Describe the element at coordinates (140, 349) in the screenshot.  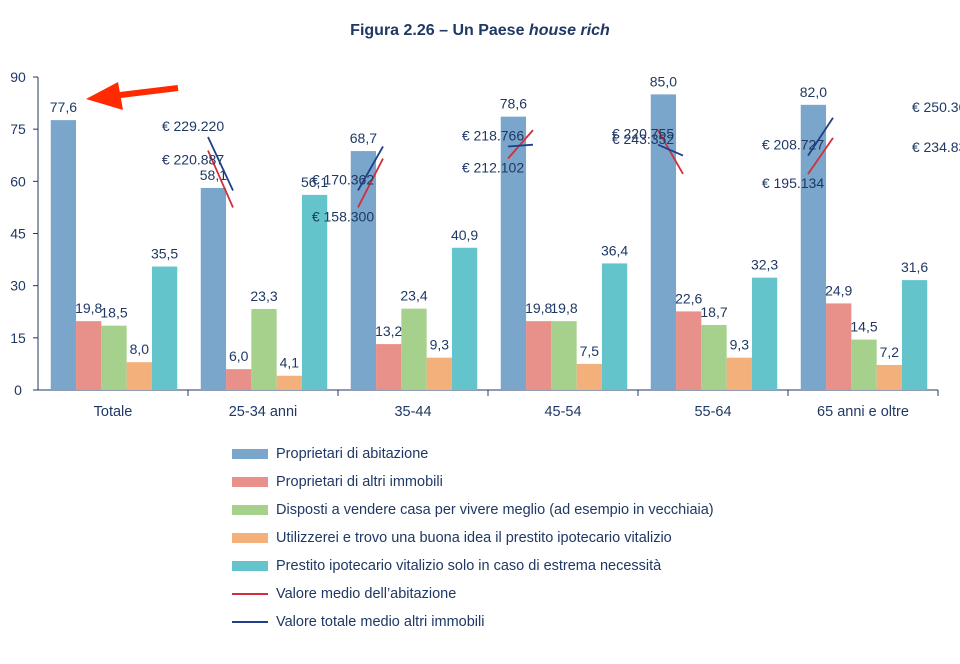
I see `bar-label: 8,0` at that location.